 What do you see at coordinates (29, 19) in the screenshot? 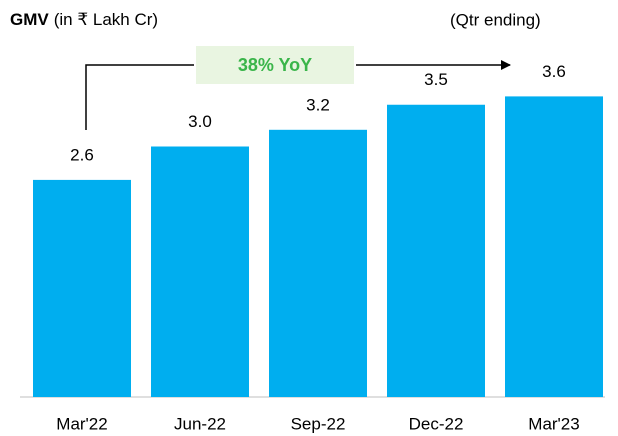
I see `chart-title: GMV` at bounding box center [29, 19].